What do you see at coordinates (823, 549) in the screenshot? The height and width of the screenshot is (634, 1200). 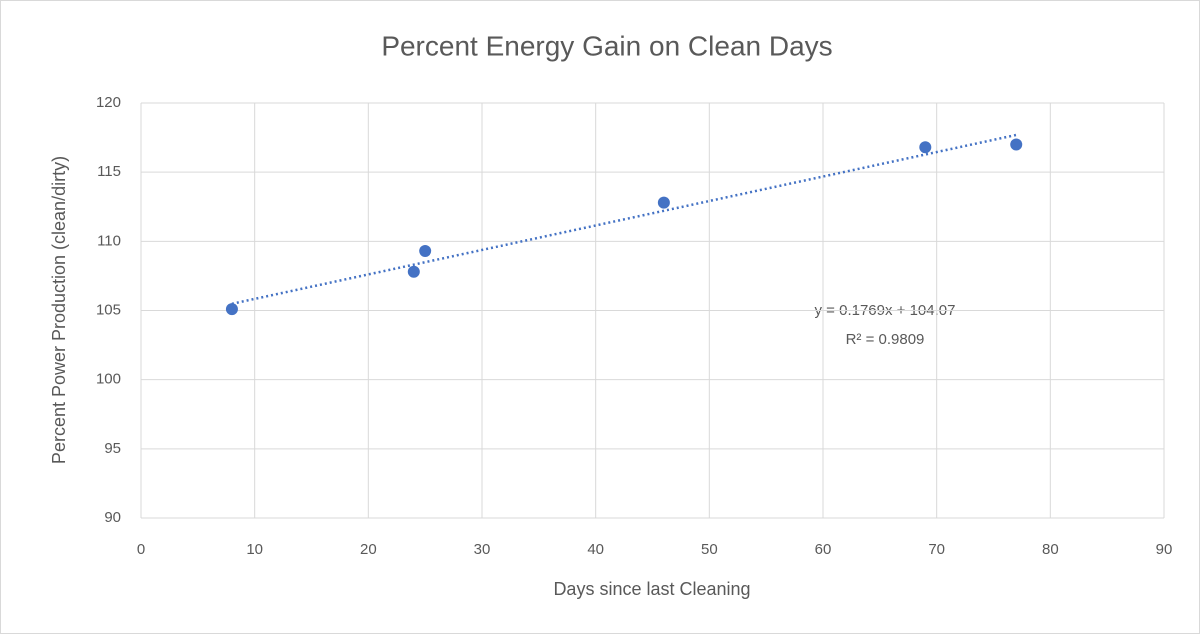 I see `x-tick-label: 60` at bounding box center [823, 549].